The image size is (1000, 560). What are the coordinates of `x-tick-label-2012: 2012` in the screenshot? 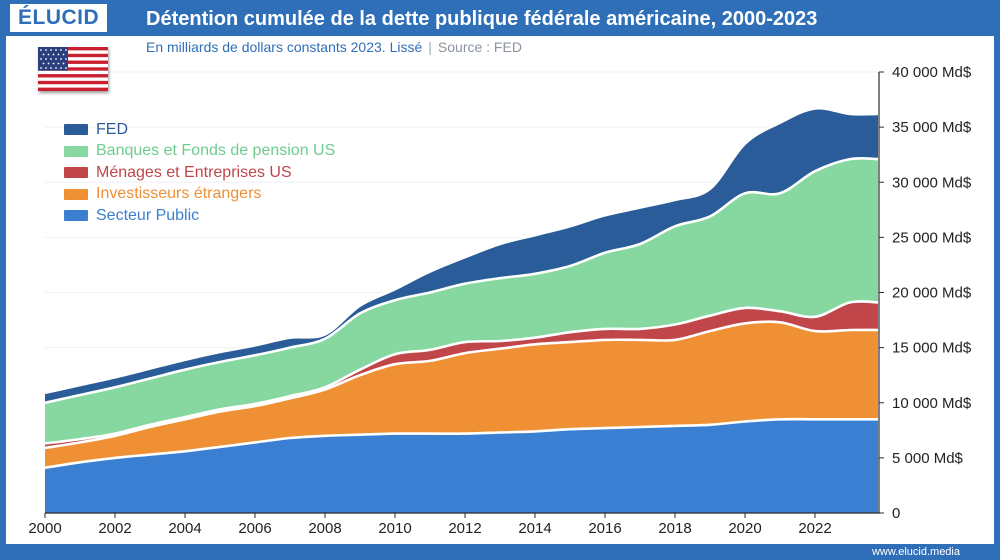 It's located at (464, 528).